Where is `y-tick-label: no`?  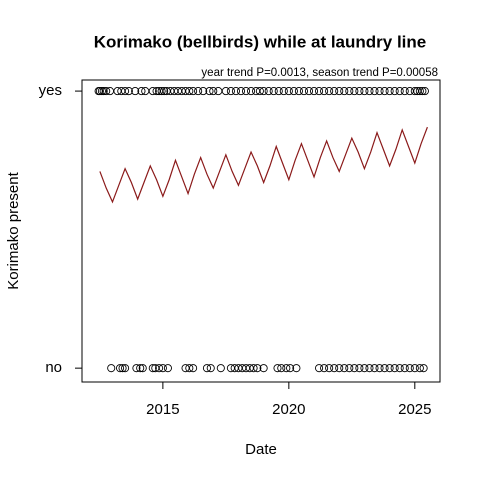 y-tick-label: no is located at coordinates (53, 367).